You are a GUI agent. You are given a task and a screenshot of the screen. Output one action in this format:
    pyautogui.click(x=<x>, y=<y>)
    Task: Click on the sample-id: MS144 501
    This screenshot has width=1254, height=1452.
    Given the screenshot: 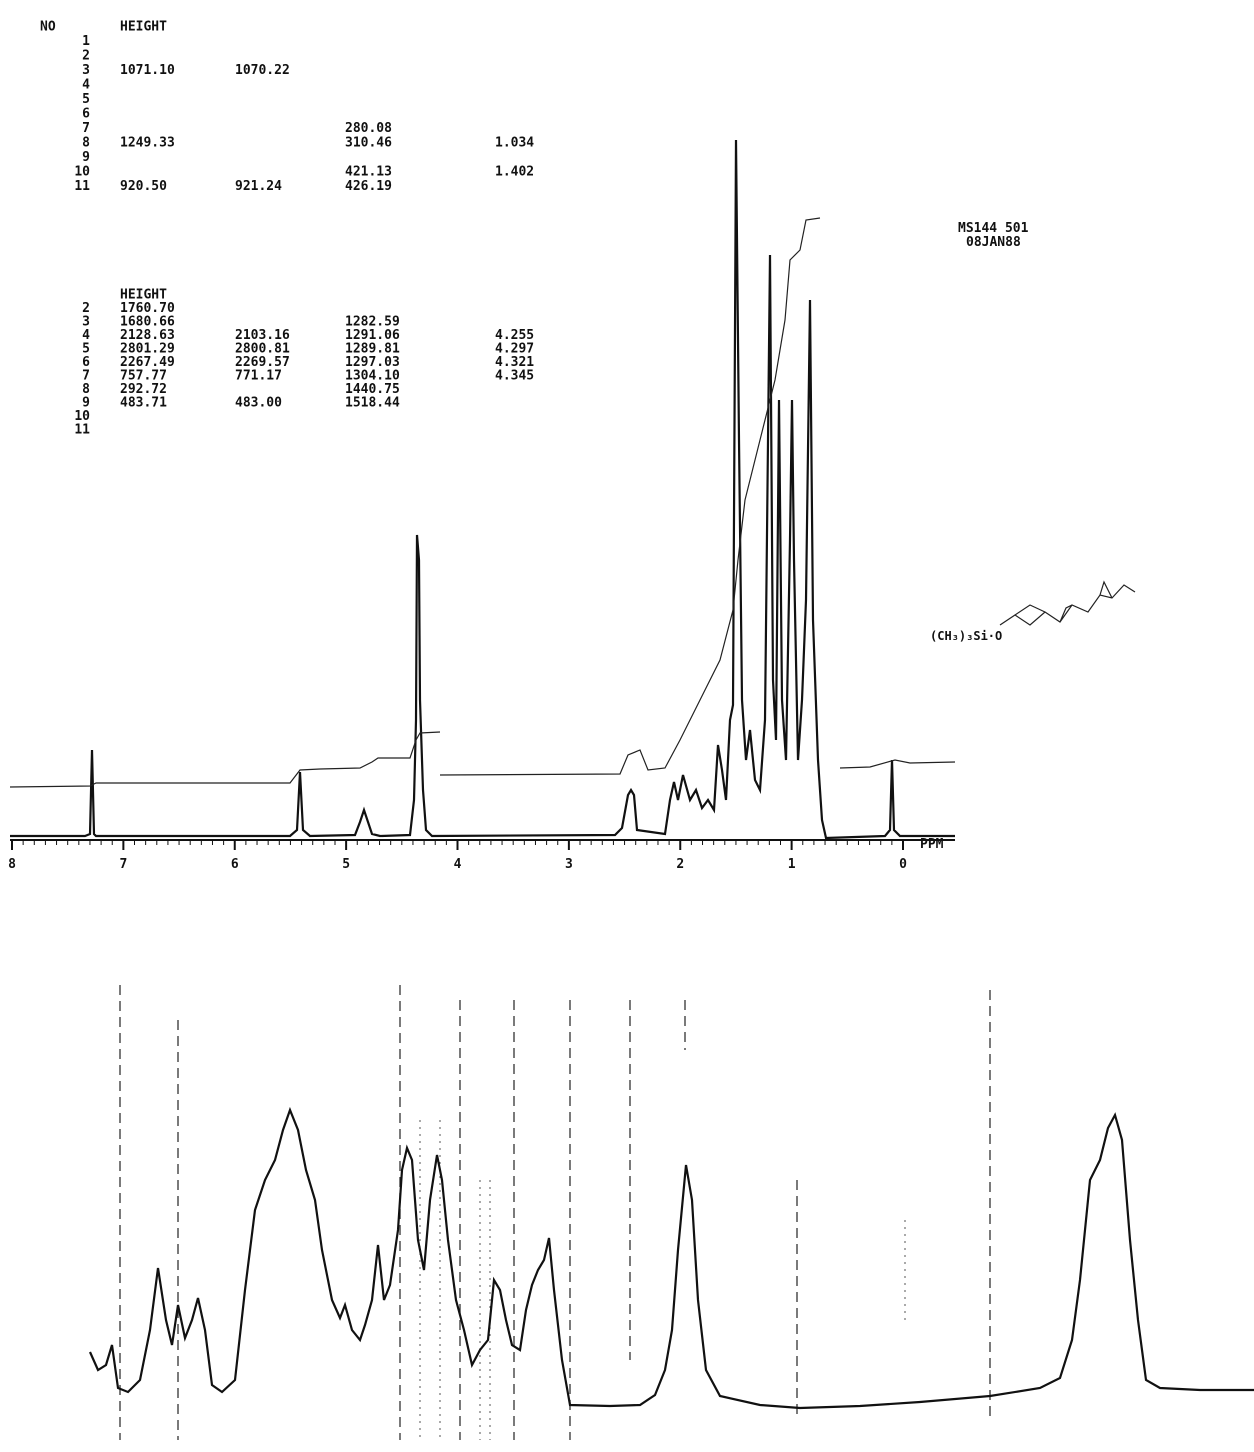 What is the action you would take?
    pyautogui.click(x=993, y=228)
    